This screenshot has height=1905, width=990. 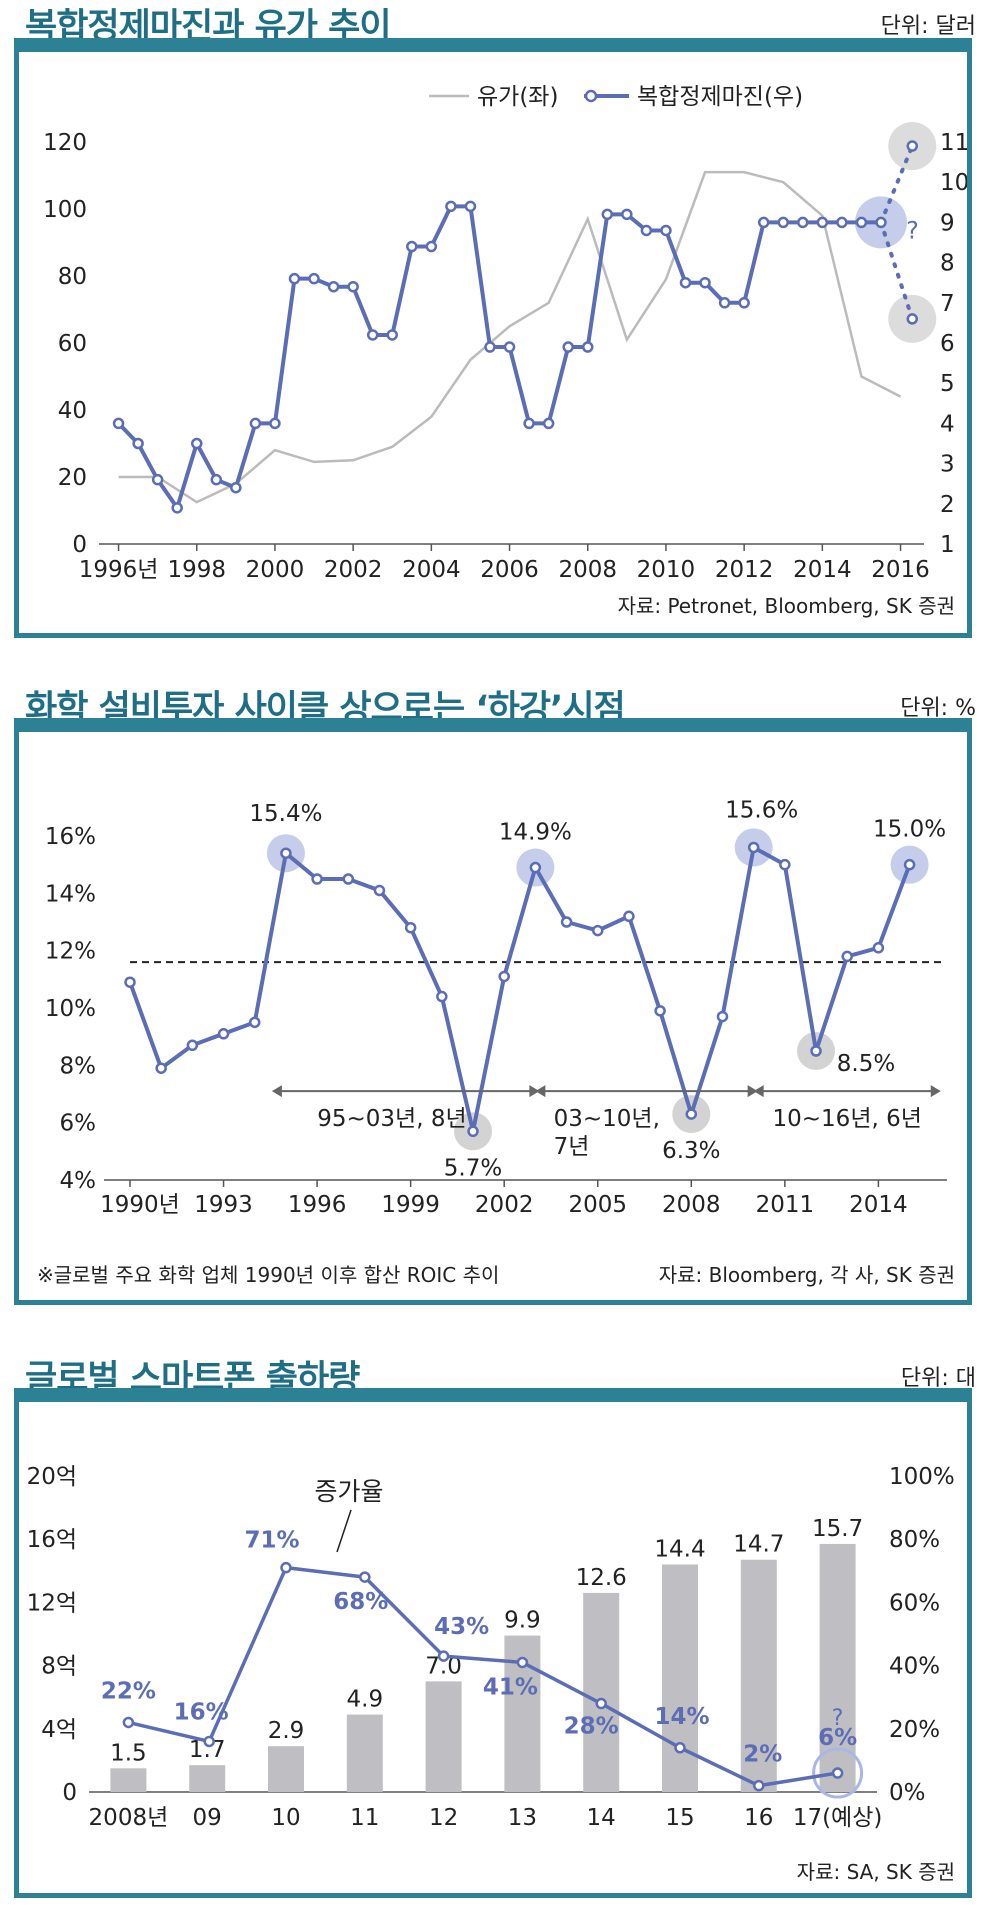 I want to click on chart3-unit: 단위: 대, so click(x=938, y=1378).